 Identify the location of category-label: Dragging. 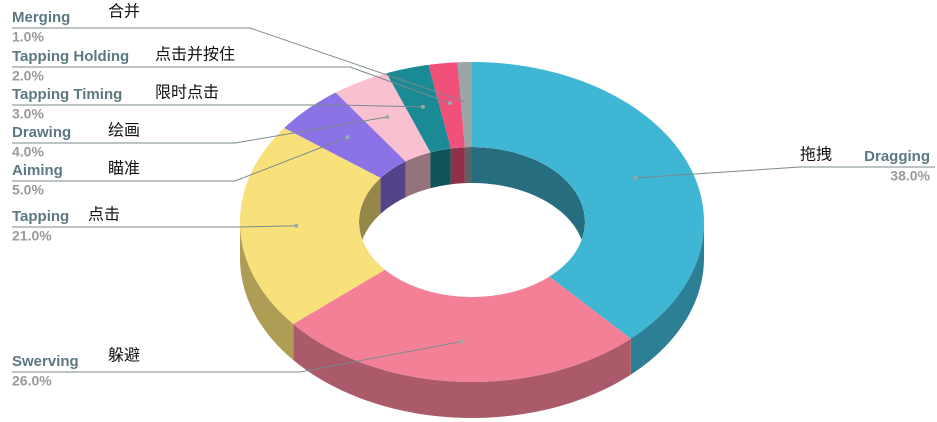
(897, 156).